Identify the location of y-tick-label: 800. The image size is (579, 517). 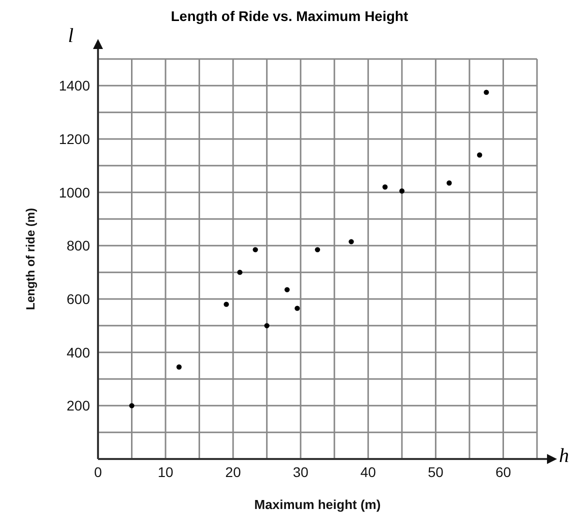
(78, 246).